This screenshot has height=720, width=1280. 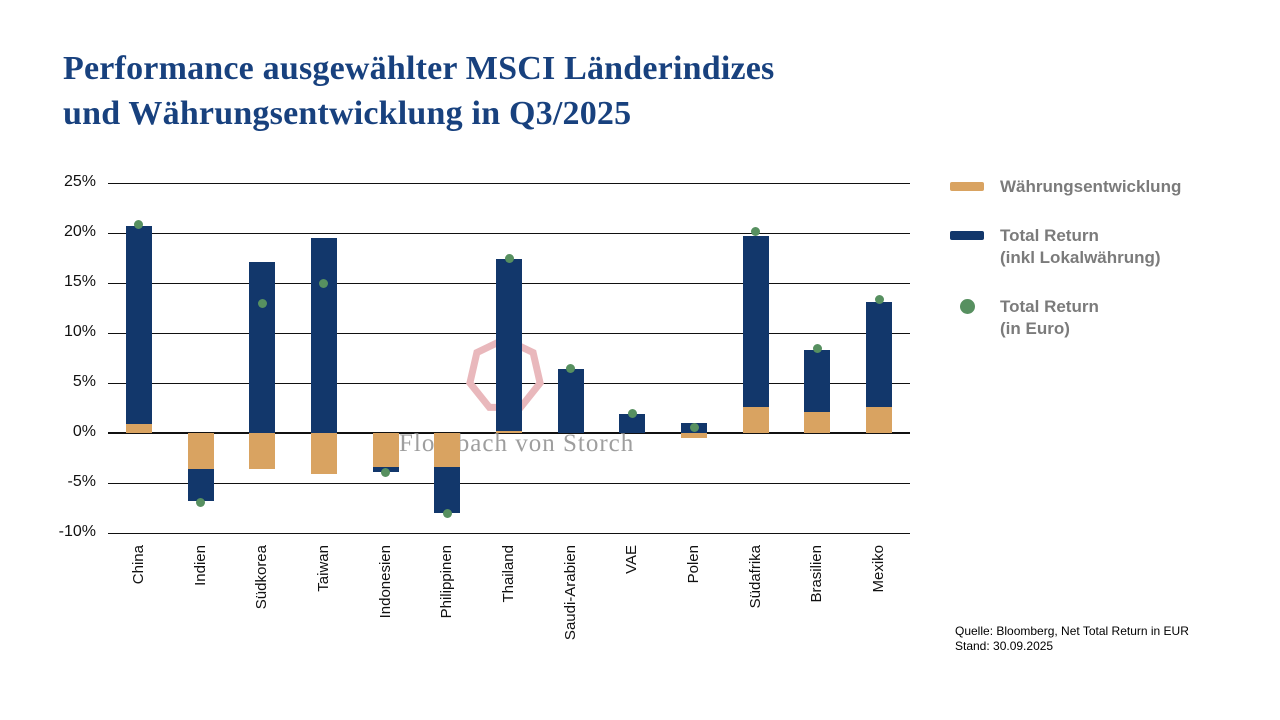 What do you see at coordinates (138, 565) in the screenshot?
I see `x-axis-label-China: China` at bounding box center [138, 565].